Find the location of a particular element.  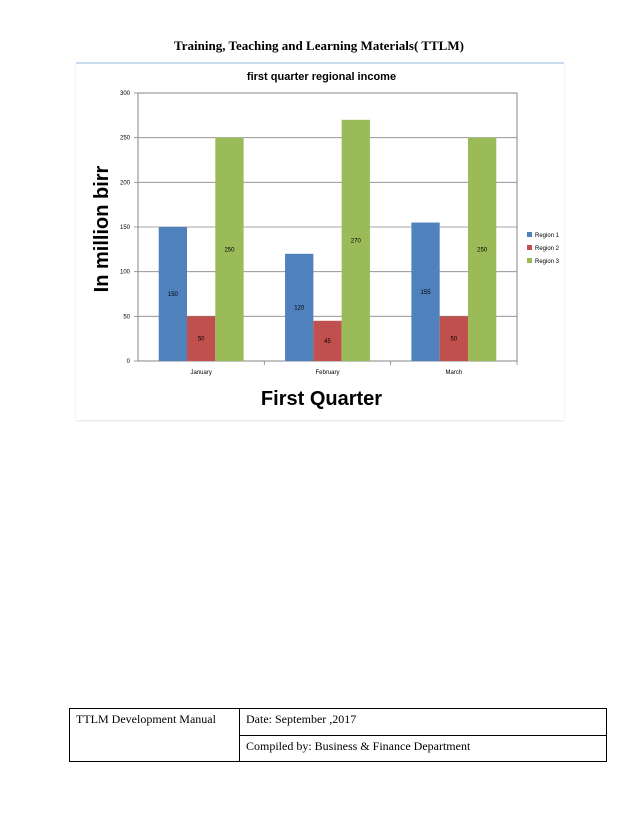

y-tick-label: 50 is located at coordinates (126, 317).